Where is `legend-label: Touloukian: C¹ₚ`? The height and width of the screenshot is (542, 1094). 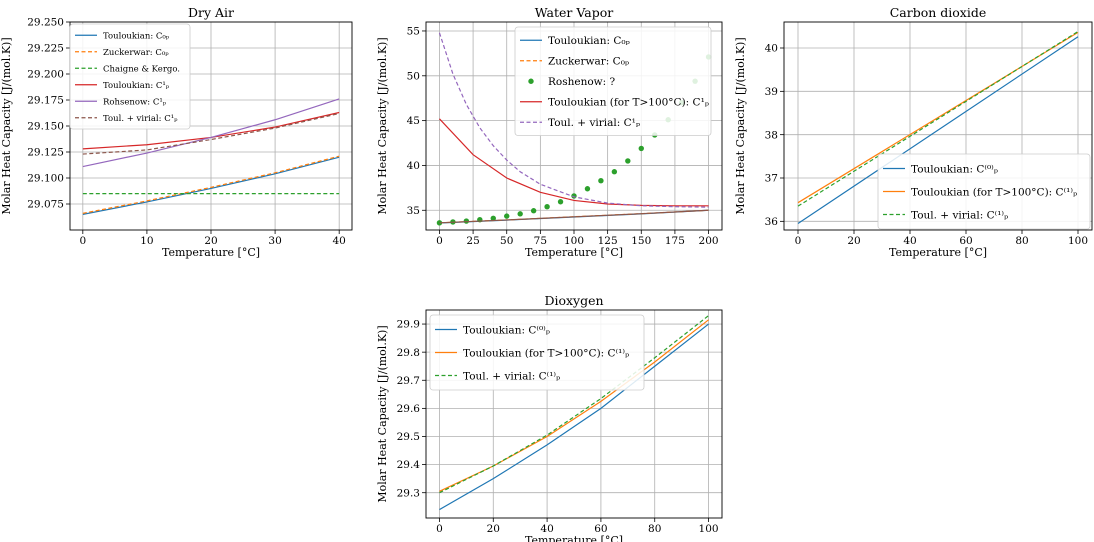 legend-label: Touloukian: C¹ₚ is located at coordinates (136, 86).